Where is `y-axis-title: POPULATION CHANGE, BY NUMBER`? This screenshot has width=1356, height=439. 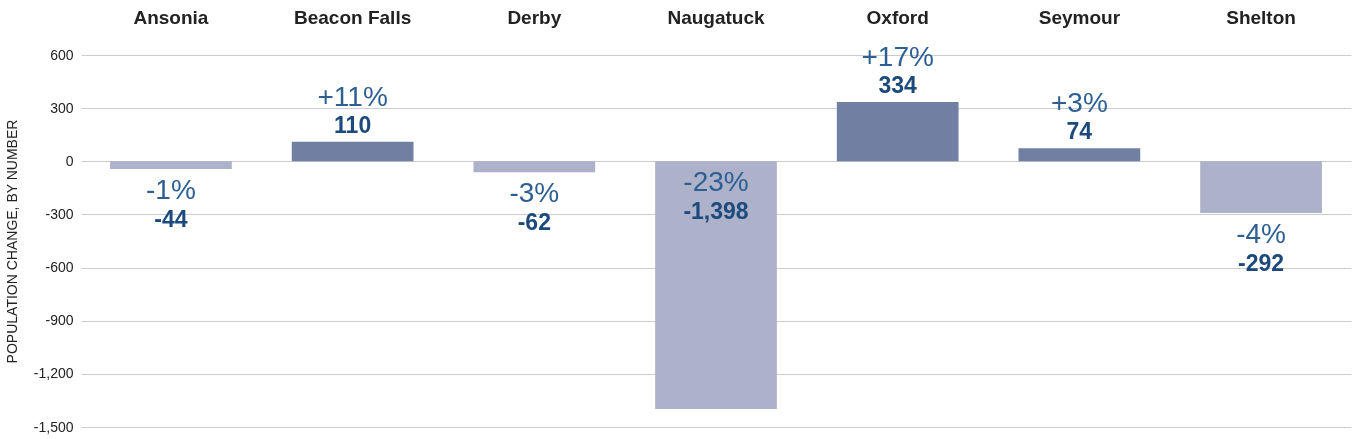
y-axis-title: POPULATION CHANGE, BY NUMBER is located at coordinates (11, 241).